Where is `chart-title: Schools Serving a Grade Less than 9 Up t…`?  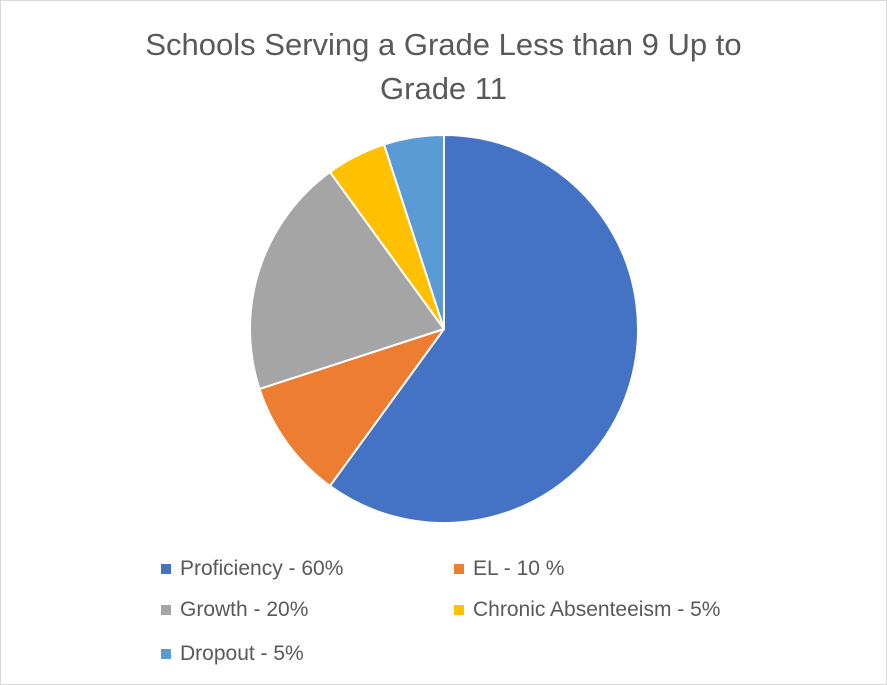
chart-title: Schools Serving a Grade Less than 9 Up t… is located at coordinates (443, 67).